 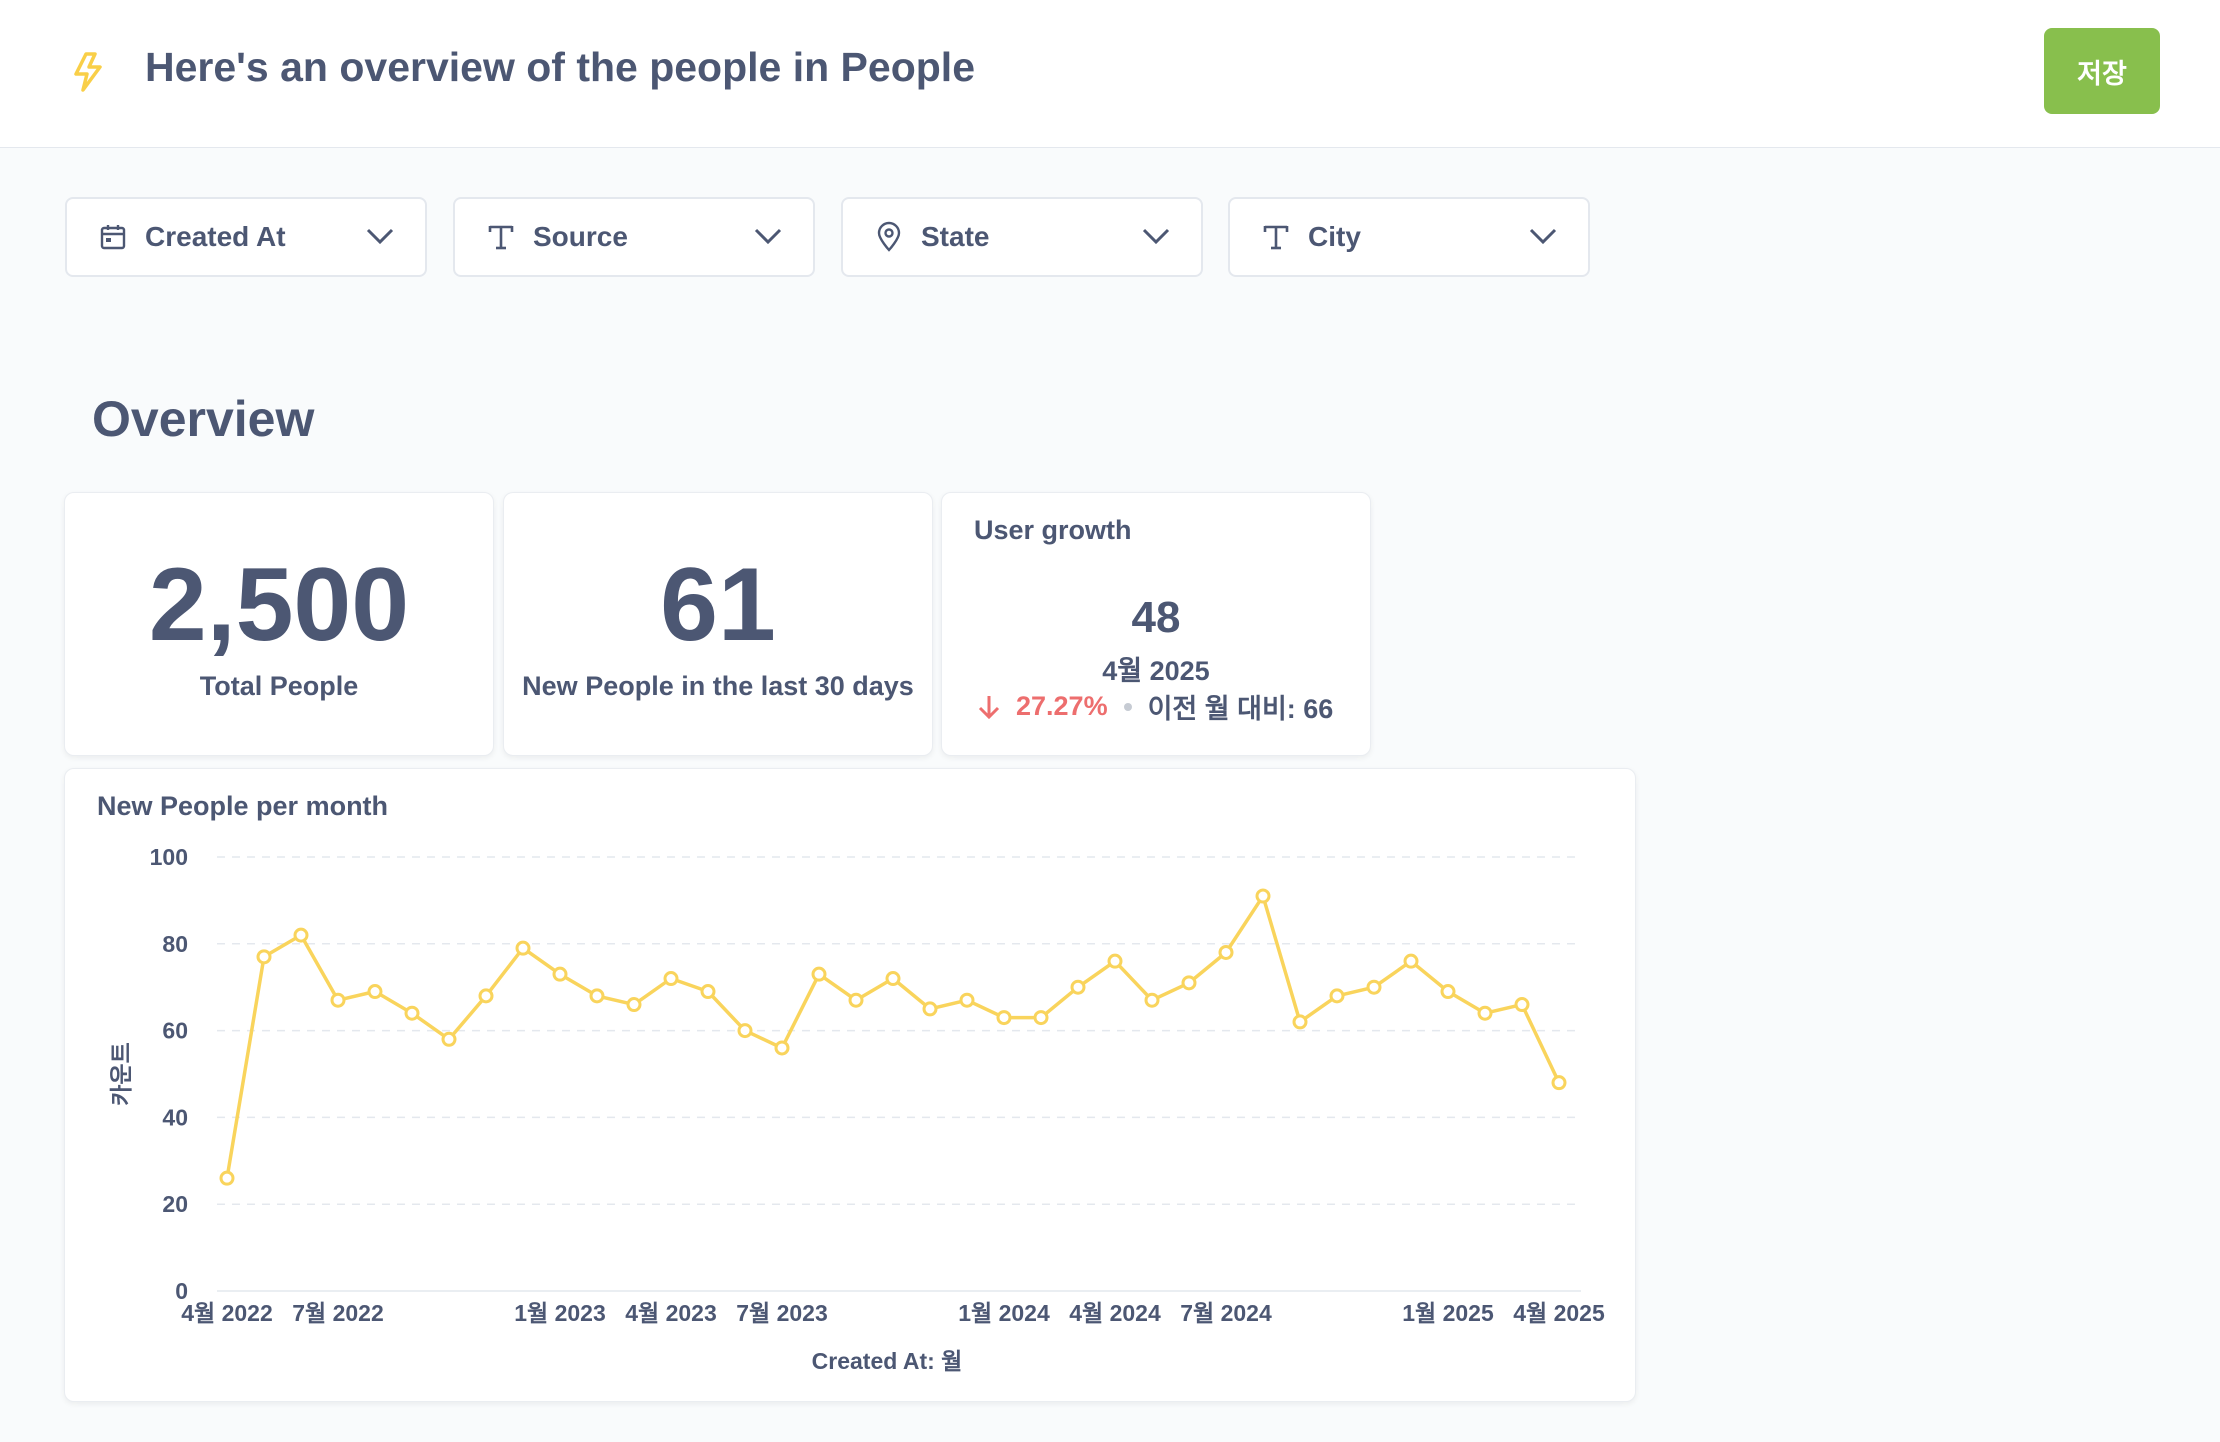 I want to click on new-people-card: 61 New People in the last 30 days, so click(x=718, y=624).